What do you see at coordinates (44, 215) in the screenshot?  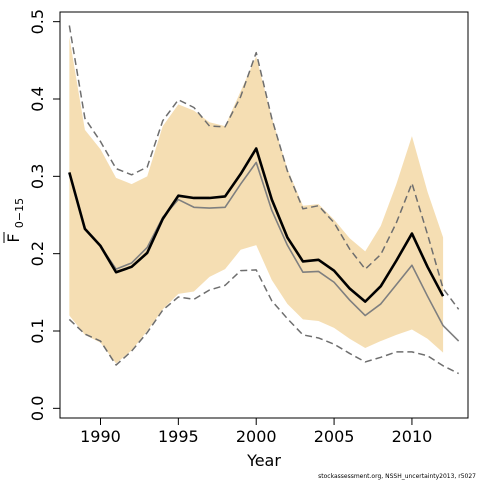 I see `y-axis: 0.0 0.1 0.2 0.3 0.4 0.5` at bounding box center [44, 215].